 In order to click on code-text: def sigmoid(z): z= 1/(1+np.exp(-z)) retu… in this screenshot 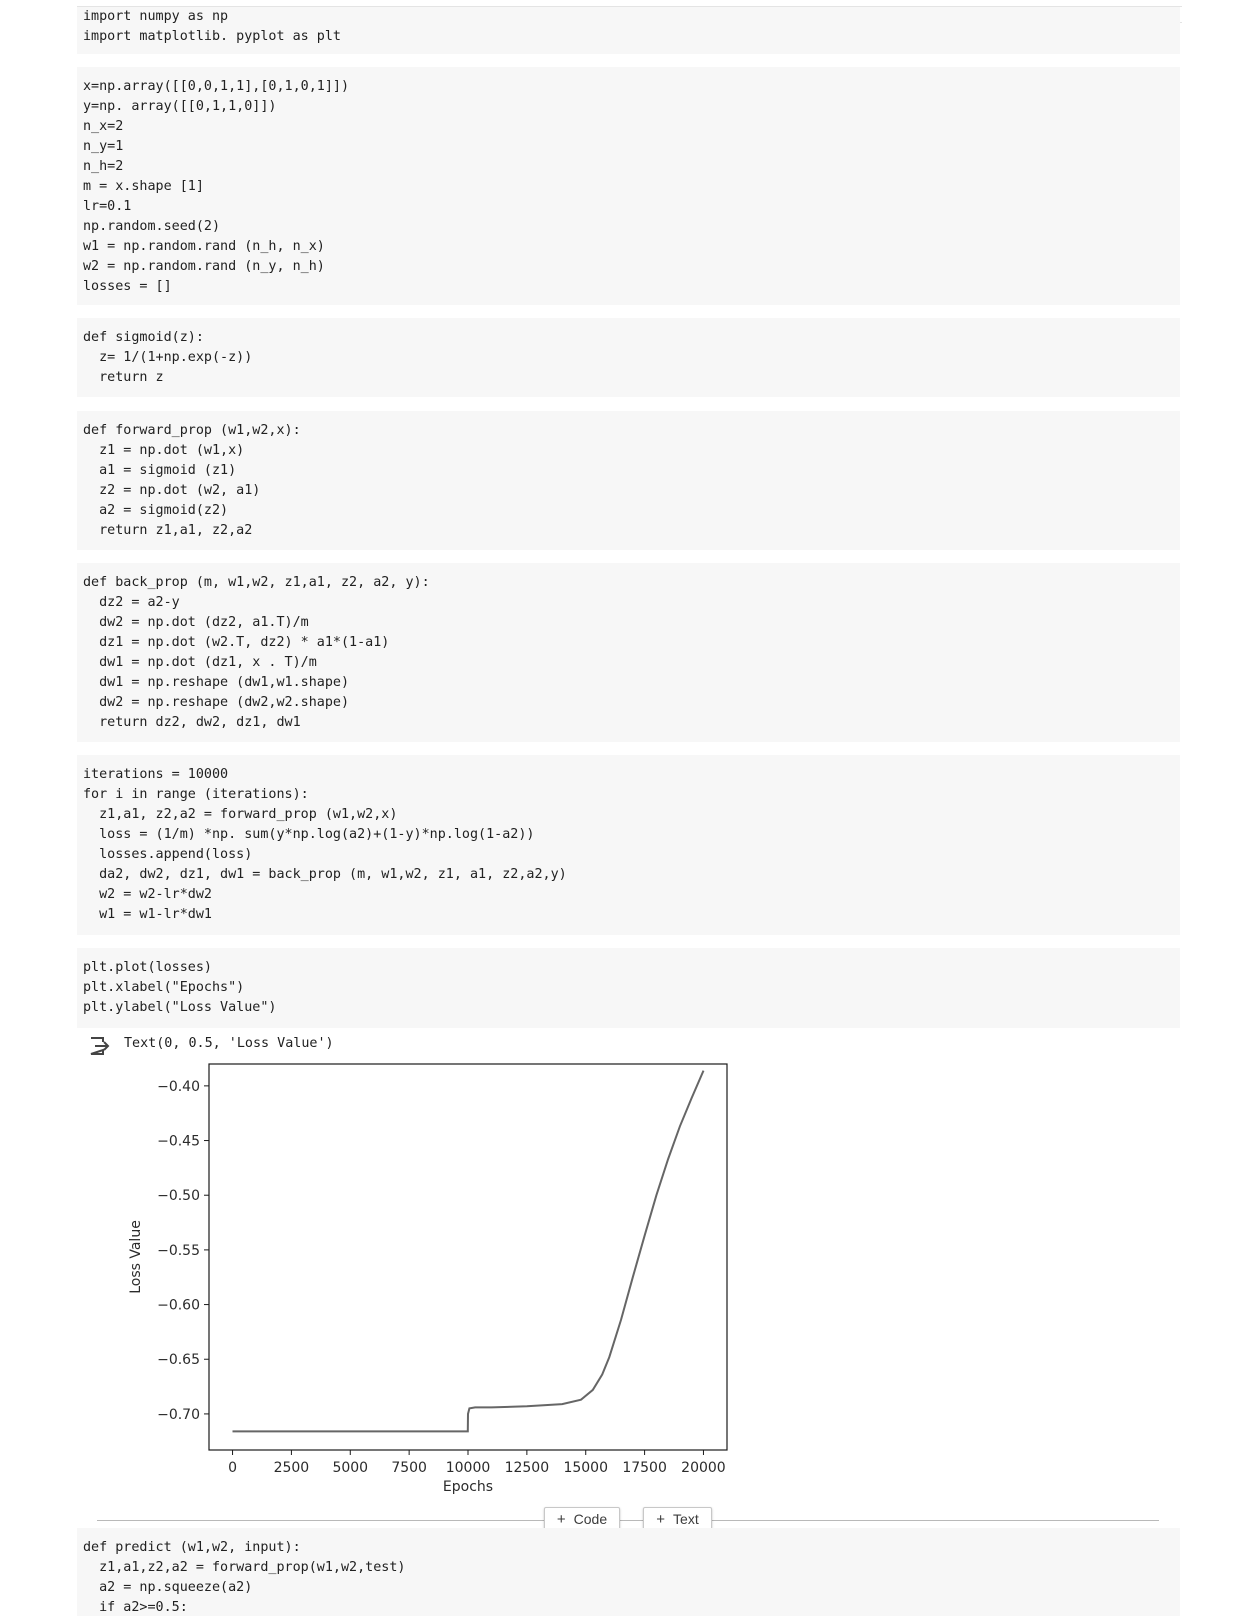, I will do `click(168, 357)`.